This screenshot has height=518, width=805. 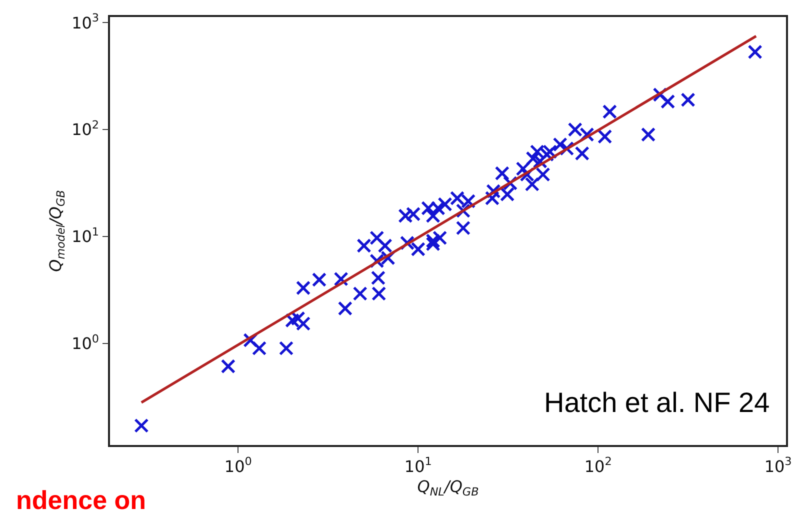 What do you see at coordinates (657, 402) in the screenshot?
I see `annotation: Hatch et al. NF 24` at bounding box center [657, 402].